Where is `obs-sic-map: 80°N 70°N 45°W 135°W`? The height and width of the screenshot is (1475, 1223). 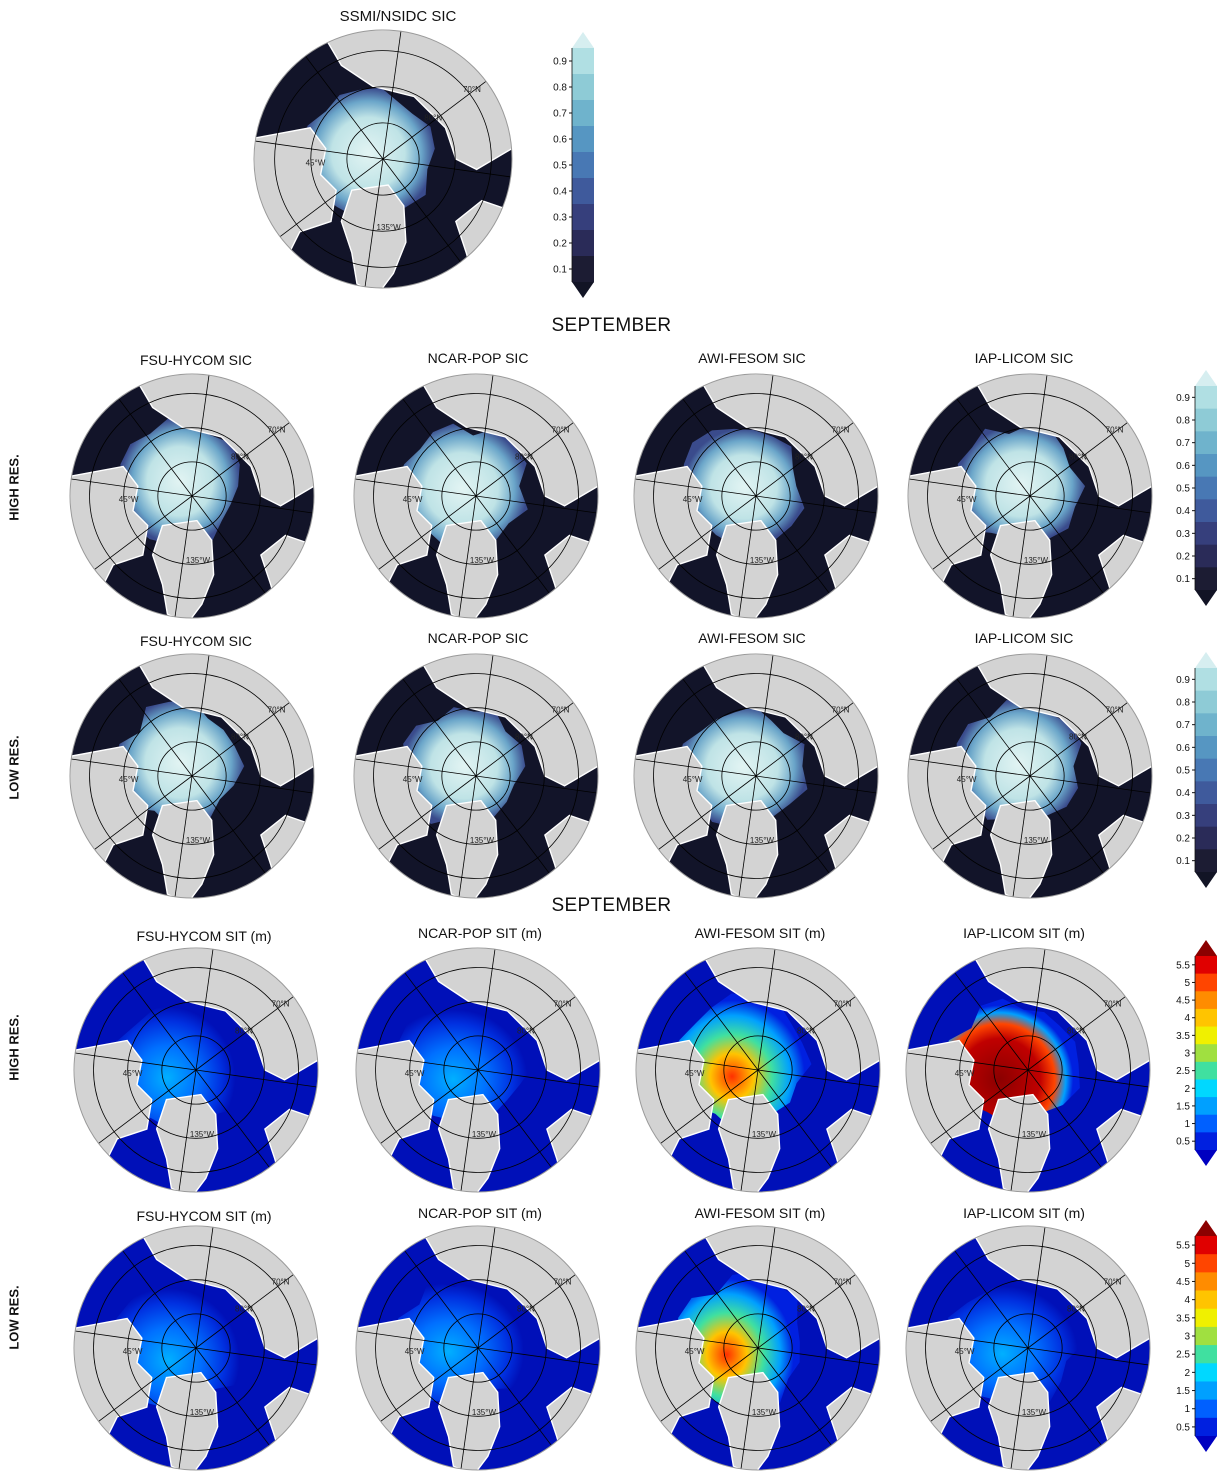
obs-sic-map: 80°N 70°N 45°W 135°W is located at coordinates (383, 159).